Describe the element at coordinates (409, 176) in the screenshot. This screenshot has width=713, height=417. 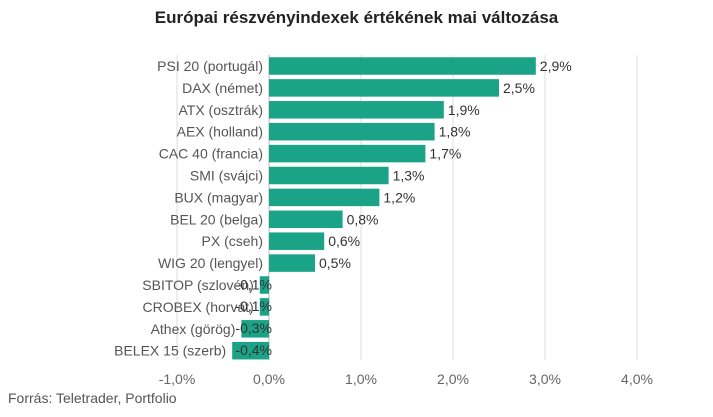
I see `data-label: 1,3%` at that location.